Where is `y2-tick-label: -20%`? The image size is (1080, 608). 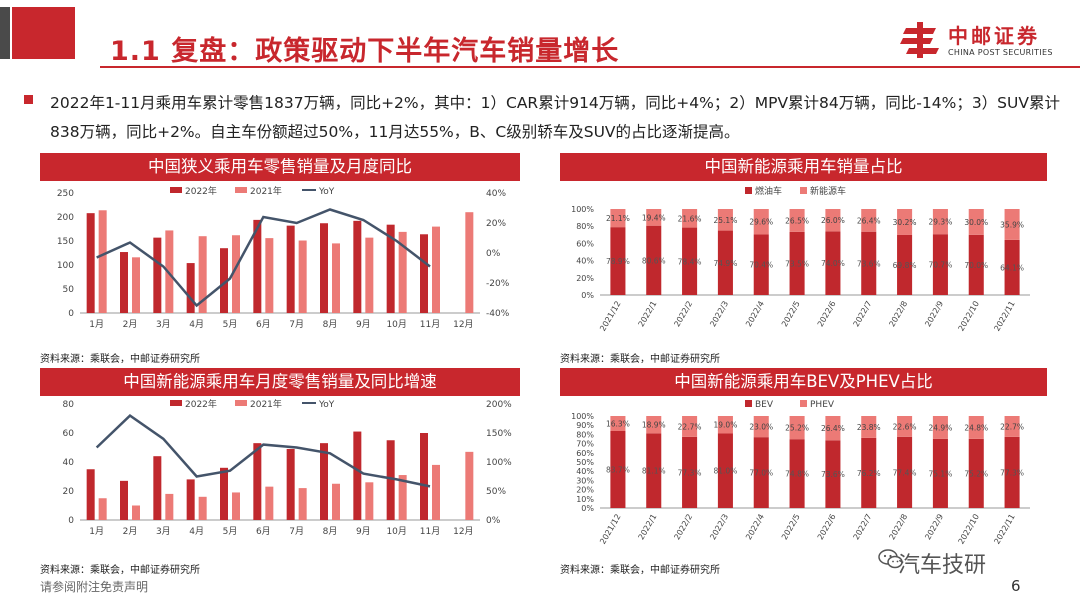
y2-tick-label: -20% is located at coordinates (498, 284).